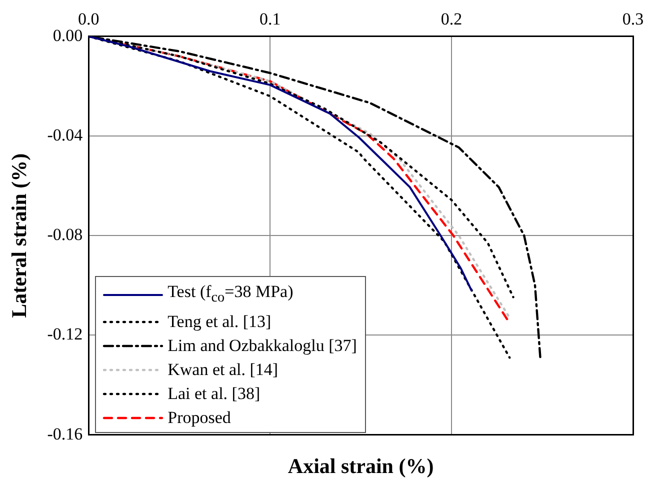 Image resolution: width=661 pixels, height=490 pixels. What do you see at coordinates (361, 466) in the screenshot?
I see `x-axis-title: Axial strain (%)` at bounding box center [361, 466].